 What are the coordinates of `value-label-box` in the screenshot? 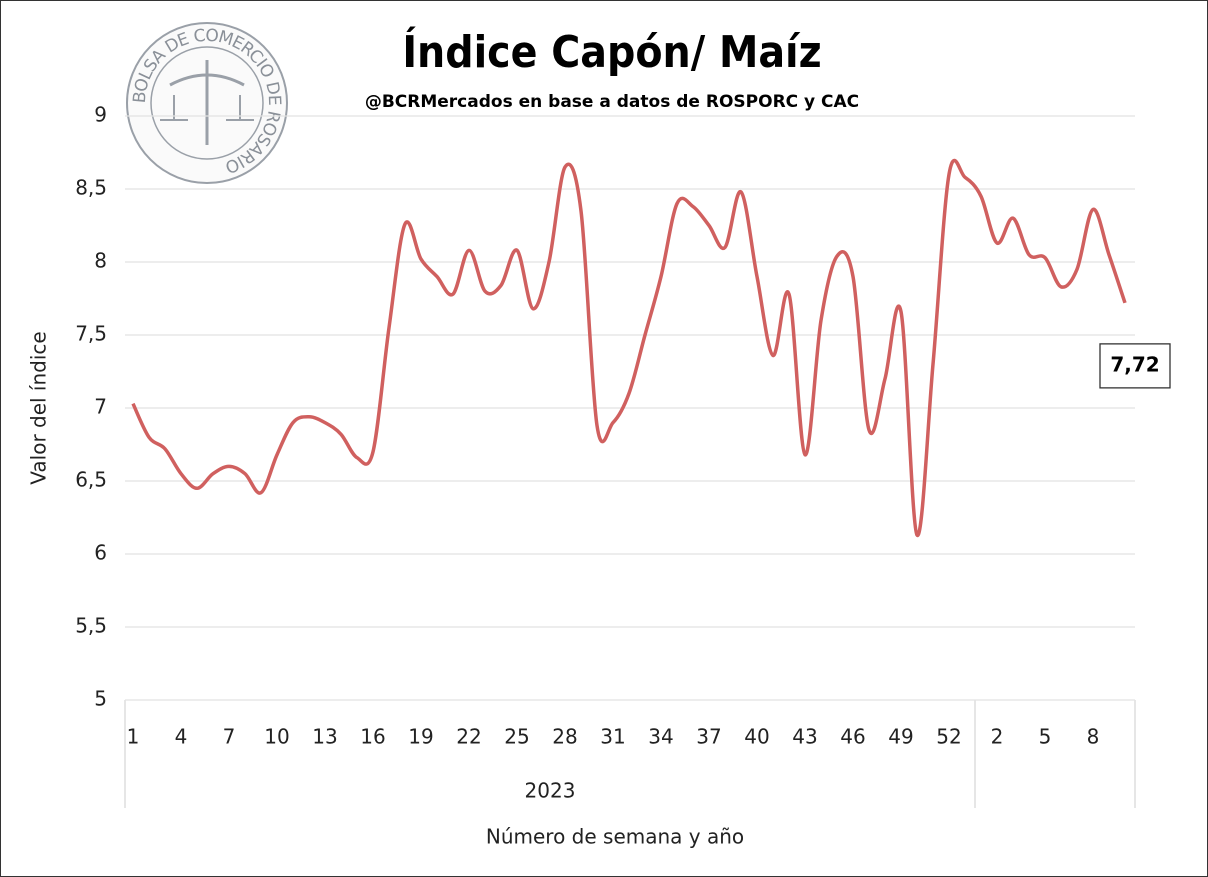 It's located at (1135, 366).